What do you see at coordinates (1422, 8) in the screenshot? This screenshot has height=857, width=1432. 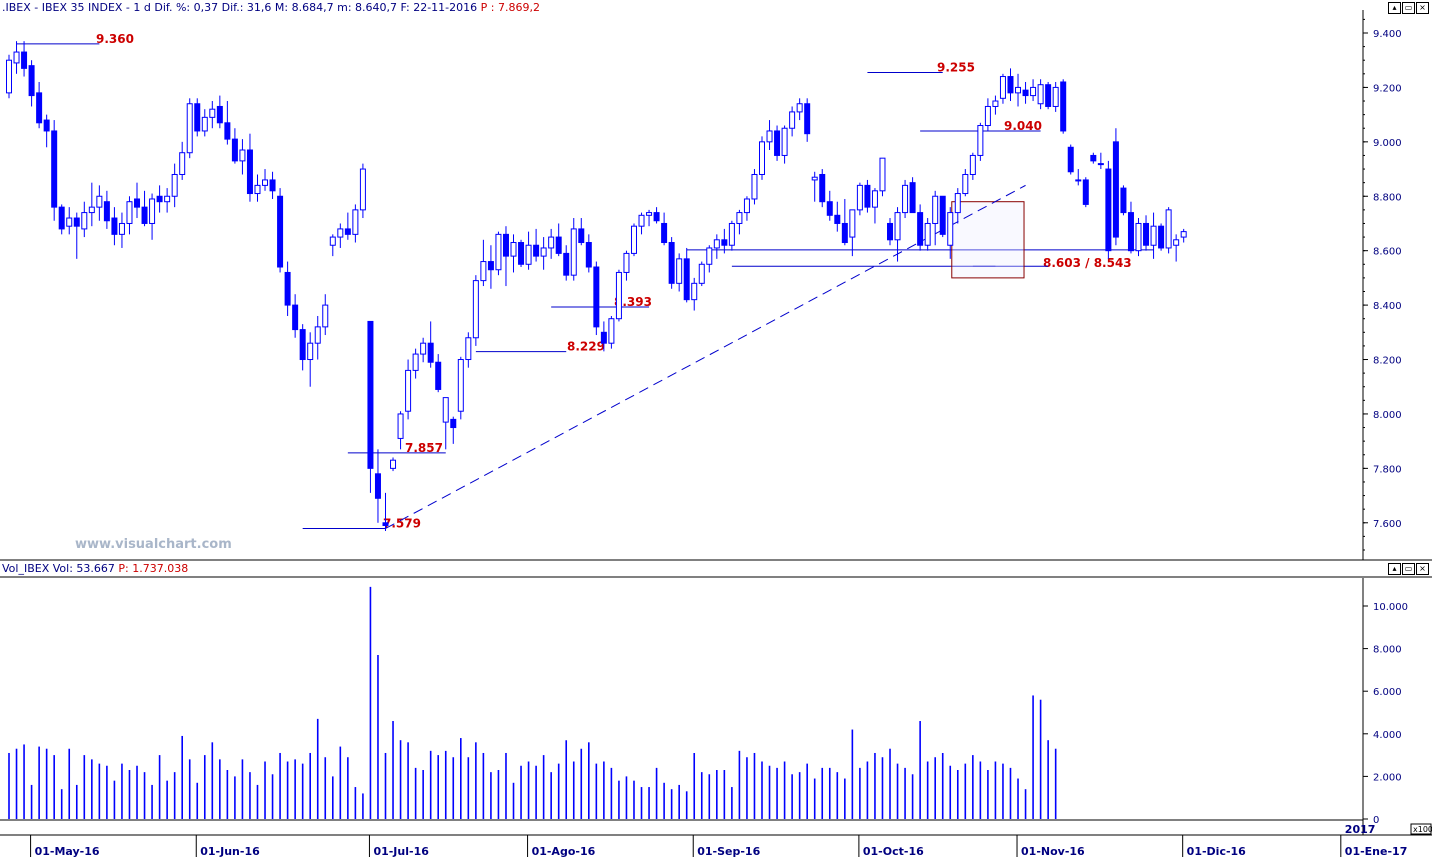 I see `price-panel-close-button: ×` at bounding box center [1422, 8].